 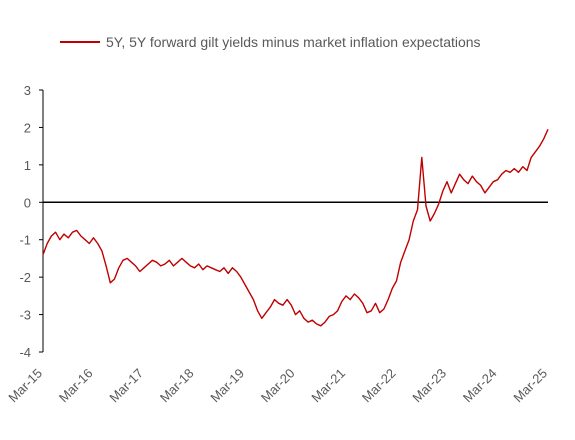 I want to click on x-tick-label: Mar-18, so click(x=177, y=386).